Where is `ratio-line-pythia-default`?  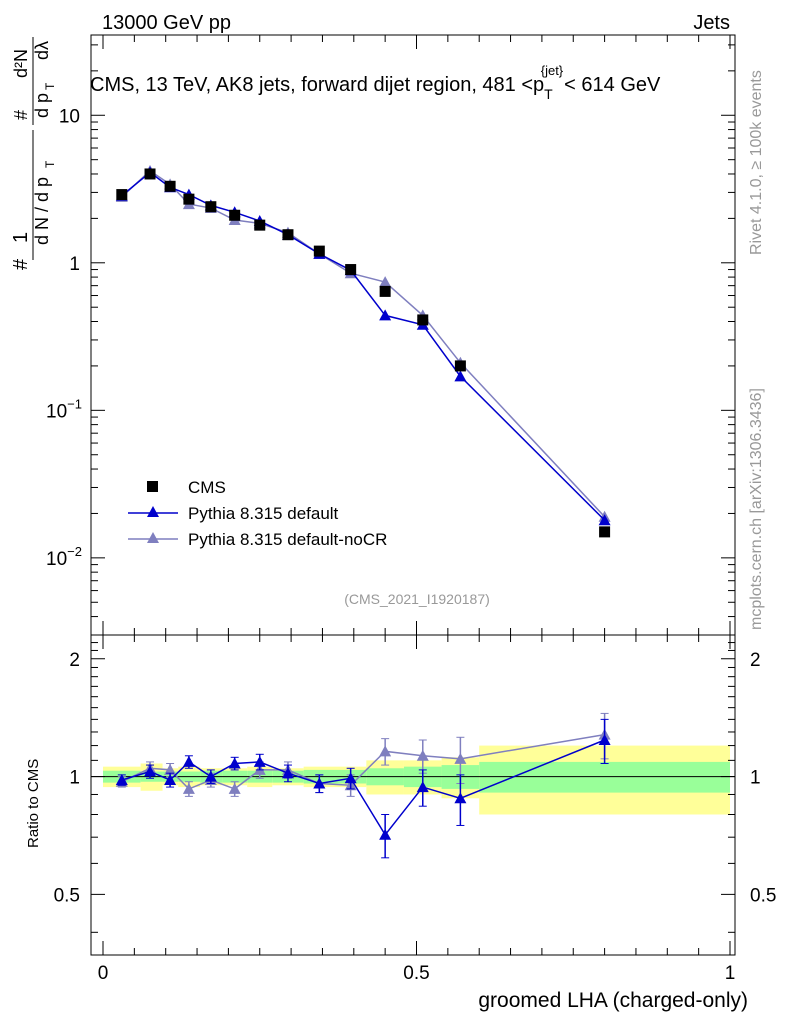
ratio-line-pythia-default is located at coordinates (363, 788).